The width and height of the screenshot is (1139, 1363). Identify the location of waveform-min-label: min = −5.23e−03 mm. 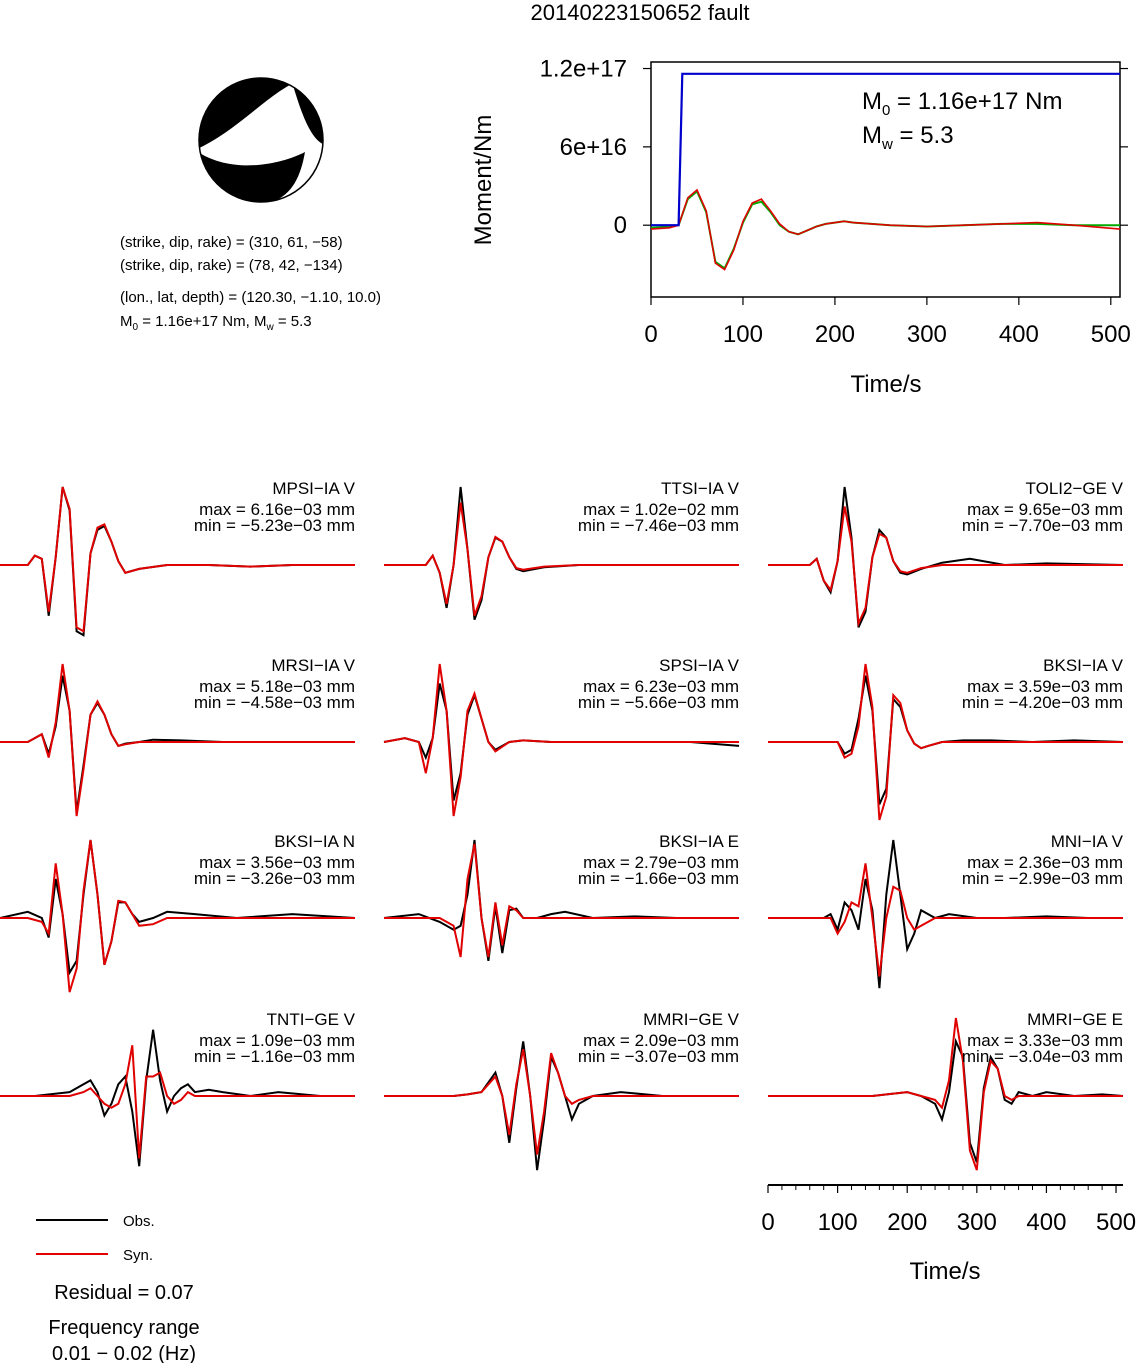
(274, 525).